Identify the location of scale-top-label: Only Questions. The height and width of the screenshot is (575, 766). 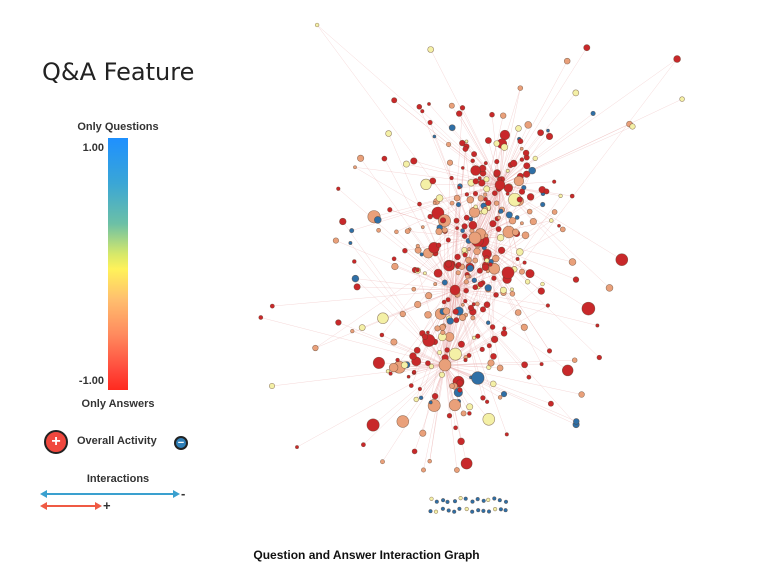
(118, 127).